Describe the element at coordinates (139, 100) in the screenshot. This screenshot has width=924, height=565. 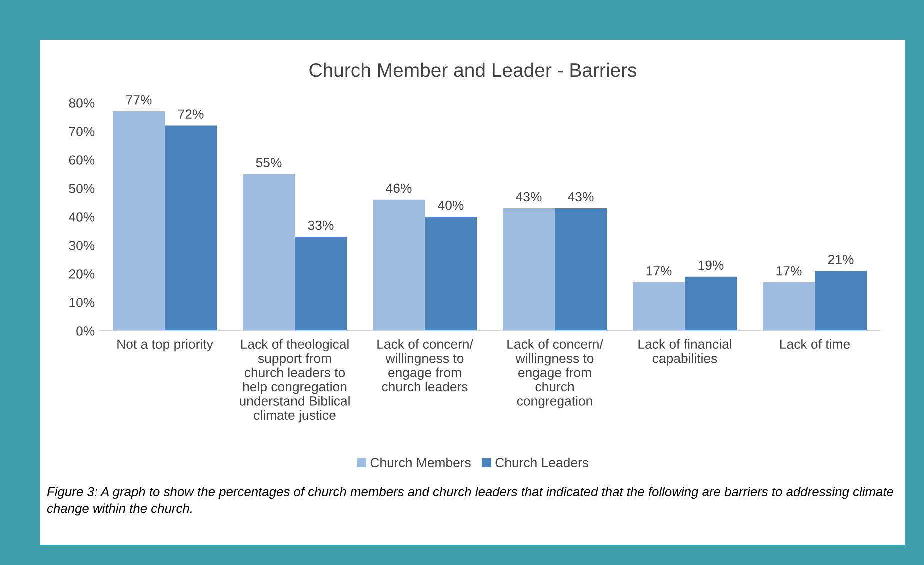
I see `data-label: 77%` at that location.